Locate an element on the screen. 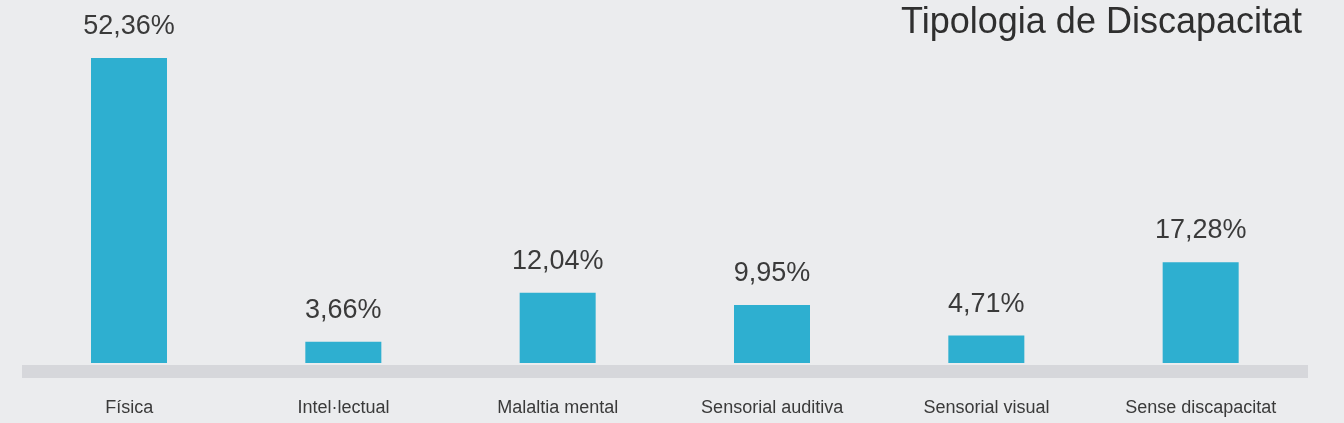 The width and height of the screenshot is (1344, 423). x-tick-label: Física is located at coordinates (130, 406).